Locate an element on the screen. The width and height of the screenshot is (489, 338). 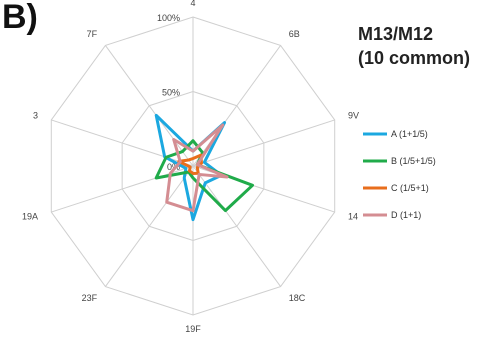
chart-legend: A (1+1/5) B (1/5+1/5) C (1/5+1) D (1+1) is located at coordinates (399, 174).